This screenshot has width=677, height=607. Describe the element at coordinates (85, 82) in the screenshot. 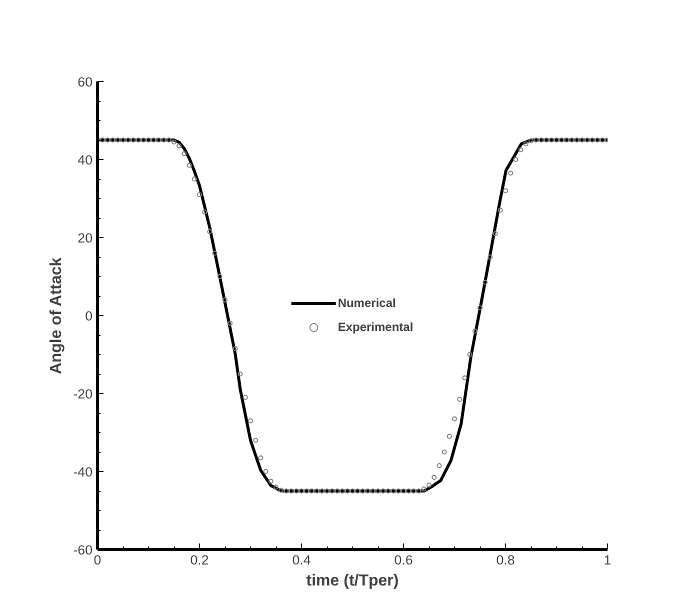

I see `y-tick-label: 60` at that location.